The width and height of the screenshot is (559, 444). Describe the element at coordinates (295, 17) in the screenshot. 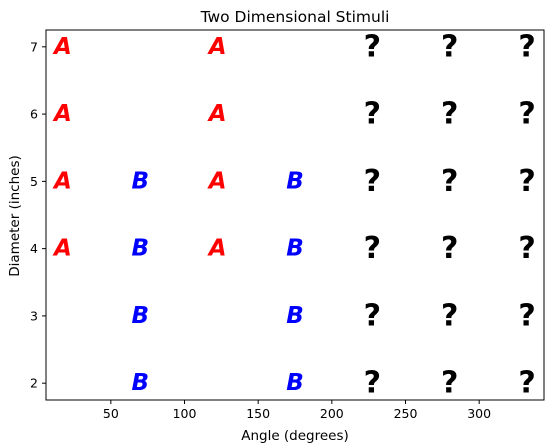

I see `chart-title: Two Dimensional Stimuli` at that location.